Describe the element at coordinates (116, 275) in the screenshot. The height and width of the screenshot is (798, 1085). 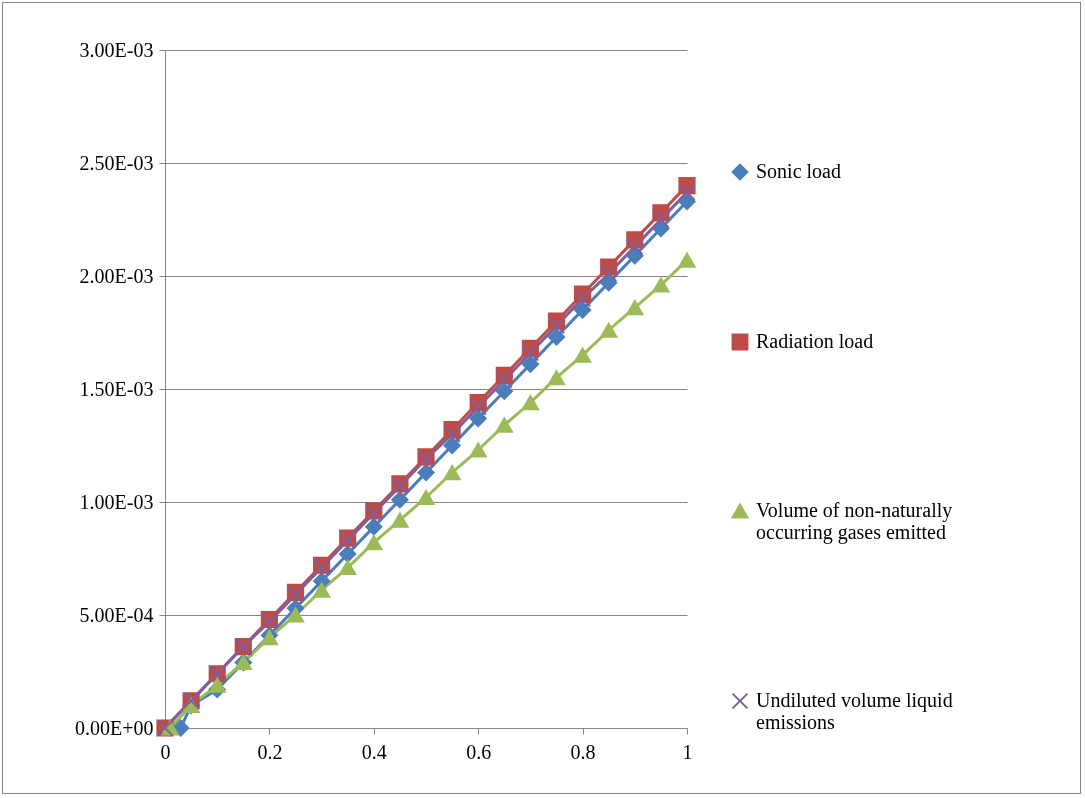
I see `y-tick-label: 2.00E-03` at that location.